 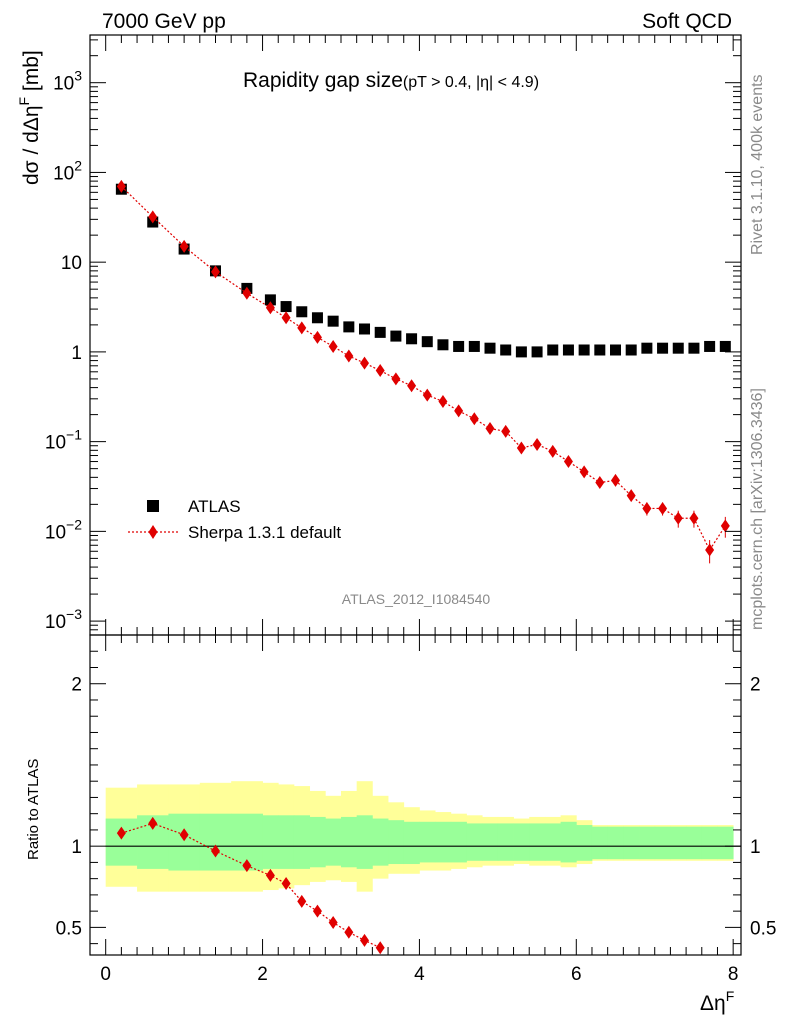 What do you see at coordinates (687, 21) in the screenshot?
I see `header-category: Soft QCD` at bounding box center [687, 21].